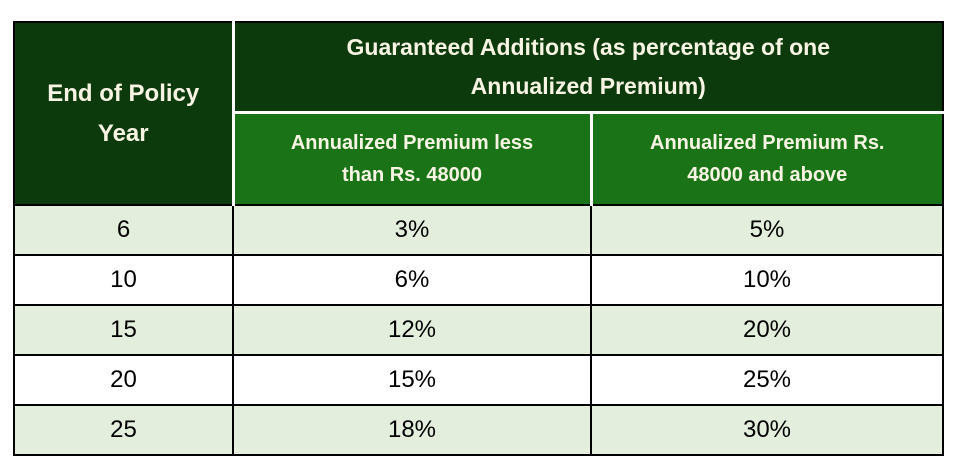  What do you see at coordinates (412, 159) in the screenshot?
I see `column-header-premium-less-than-48000: Annualized Premium less than Rs. 48000` at bounding box center [412, 159].